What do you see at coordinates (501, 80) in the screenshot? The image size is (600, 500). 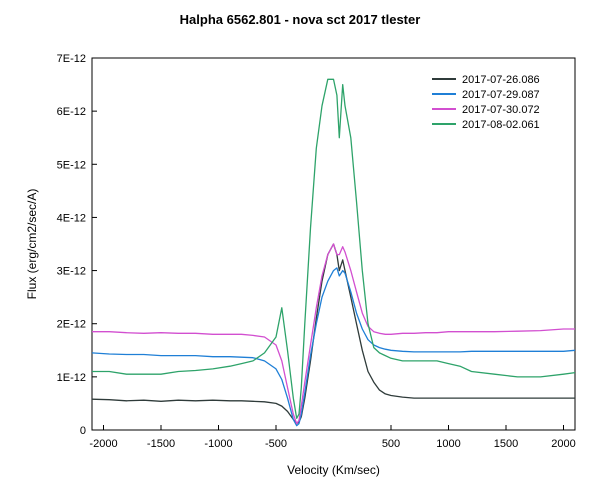 I see `legend-label-0: 2017-07-26.086` at bounding box center [501, 80].